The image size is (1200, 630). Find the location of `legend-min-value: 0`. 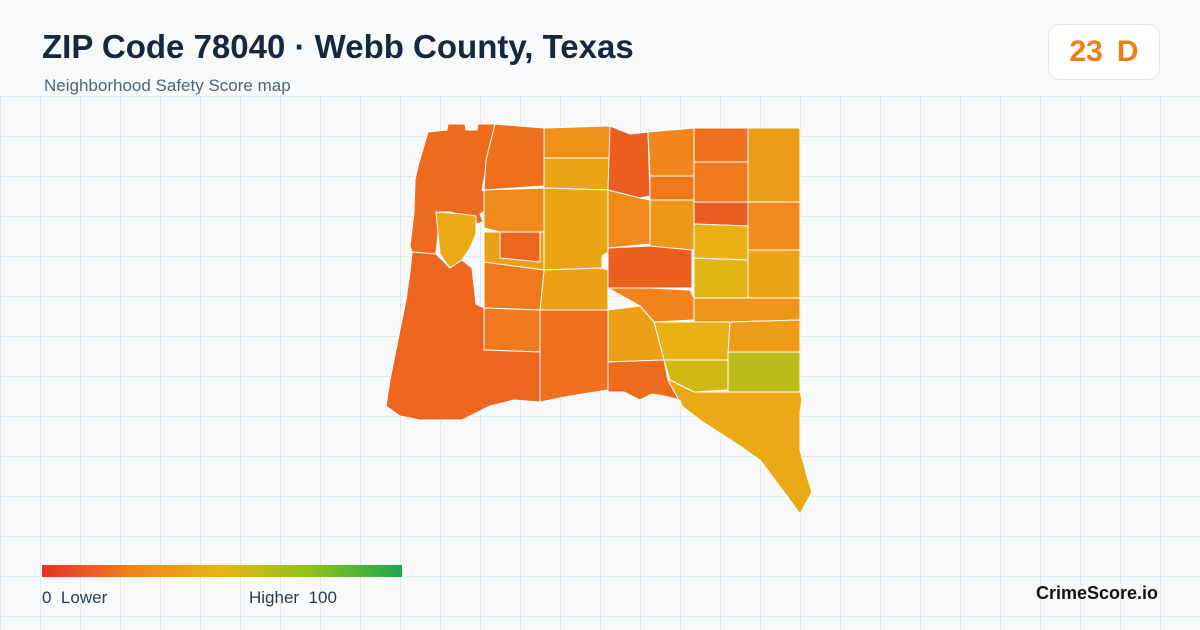

legend-min-value: 0 is located at coordinates (47, 597).